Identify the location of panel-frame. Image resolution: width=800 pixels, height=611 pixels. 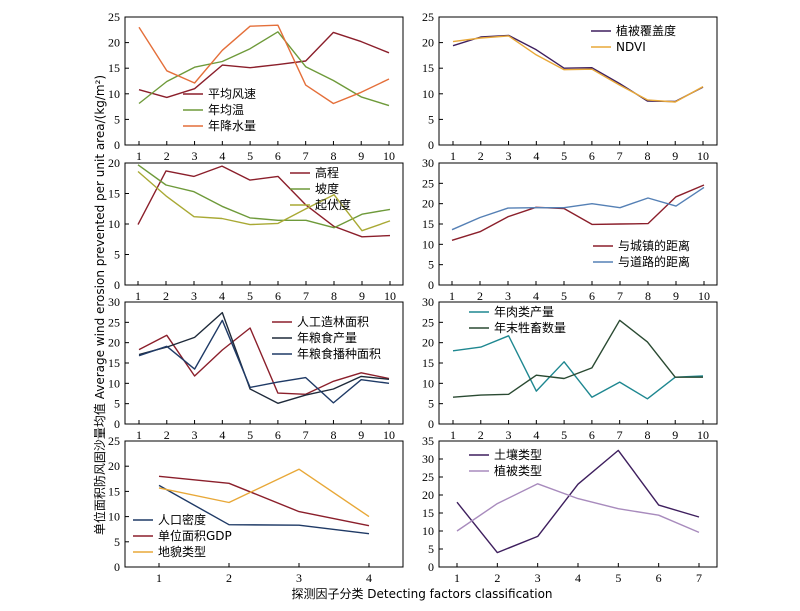
(578, 504).